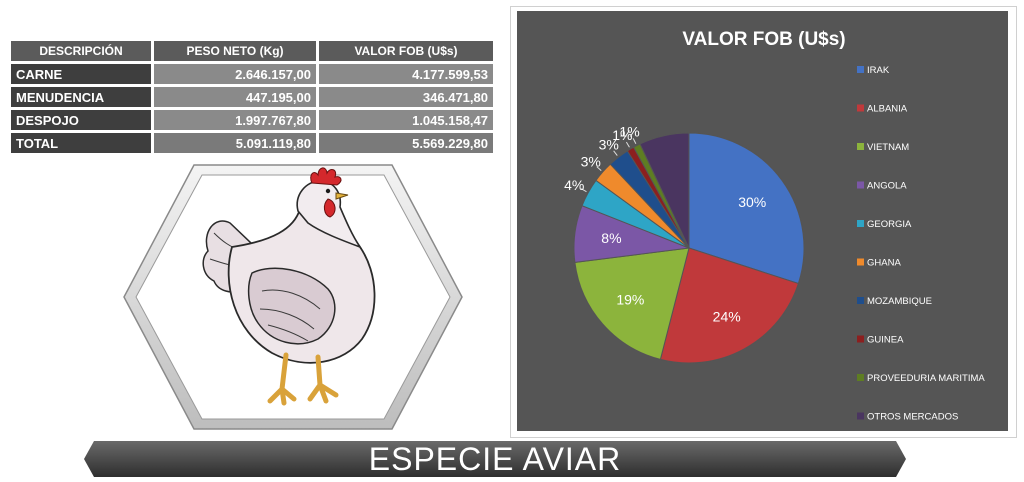 The image size is (1024, 482). What do you see at coordinates (611, 238) in the screenshot?
I see `slice-data-label: 8%` at bounding box center [611, 238].